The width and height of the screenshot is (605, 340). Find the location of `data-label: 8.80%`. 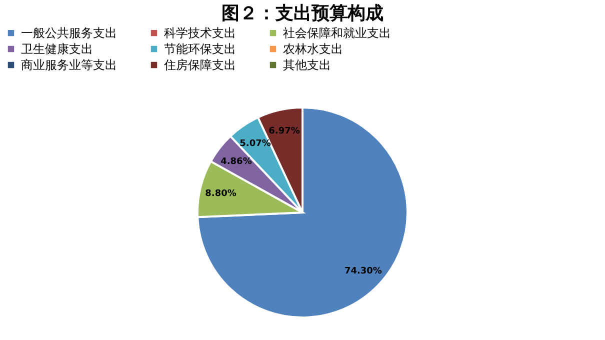

data-label: 8.80% is located at coordinates (220, 194).